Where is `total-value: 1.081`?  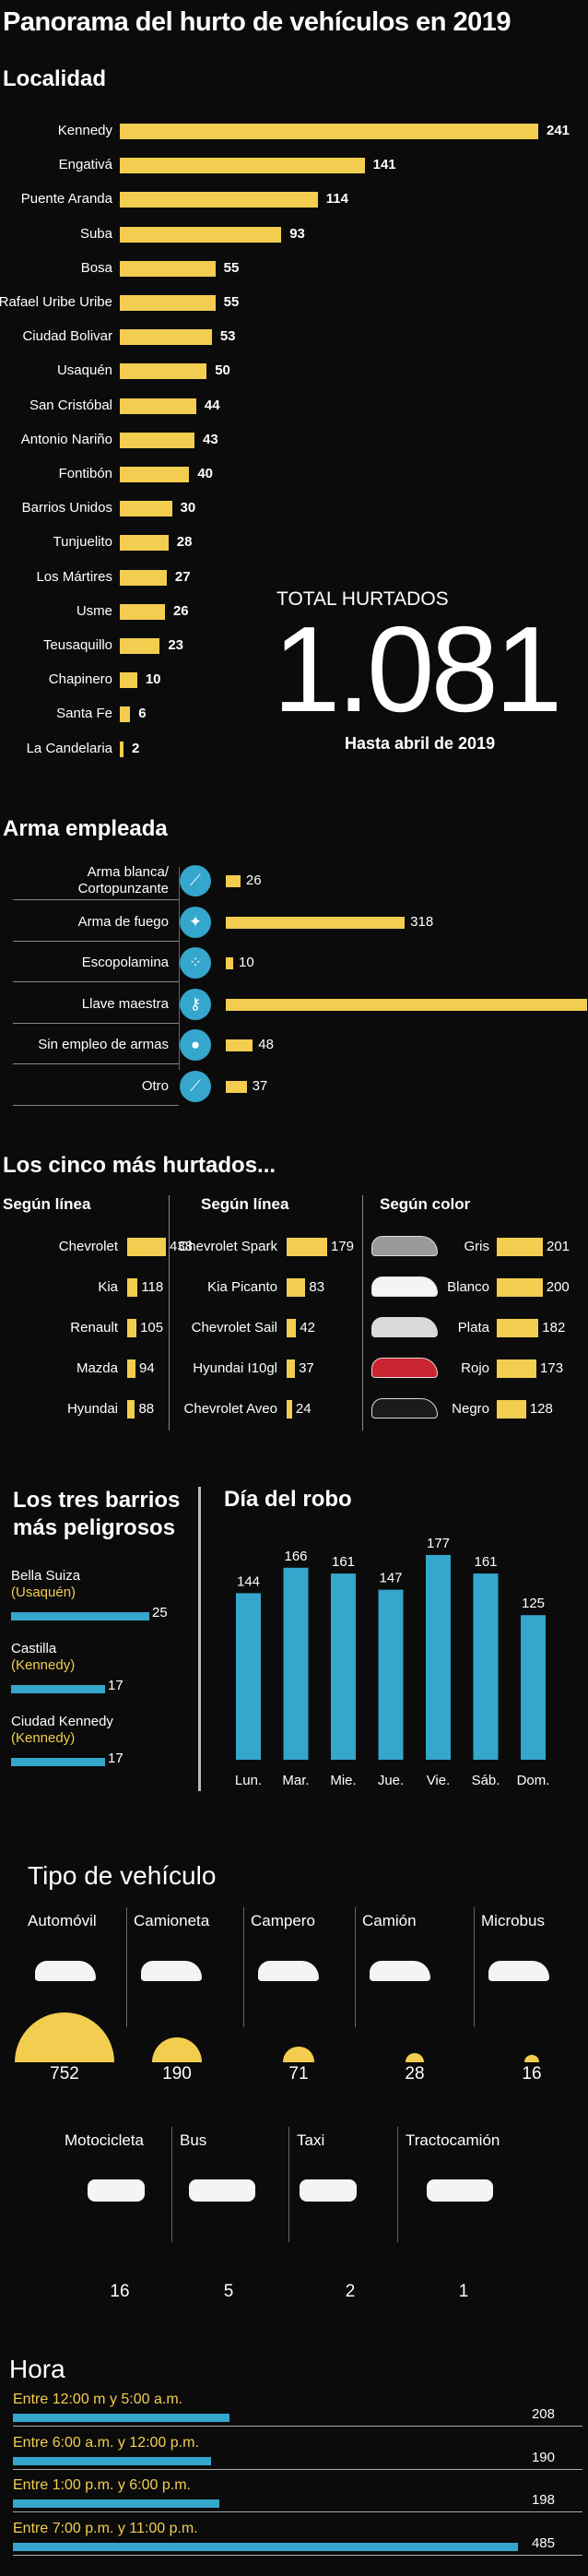 total-value: 1.081 is located at coordinates (417, 669).